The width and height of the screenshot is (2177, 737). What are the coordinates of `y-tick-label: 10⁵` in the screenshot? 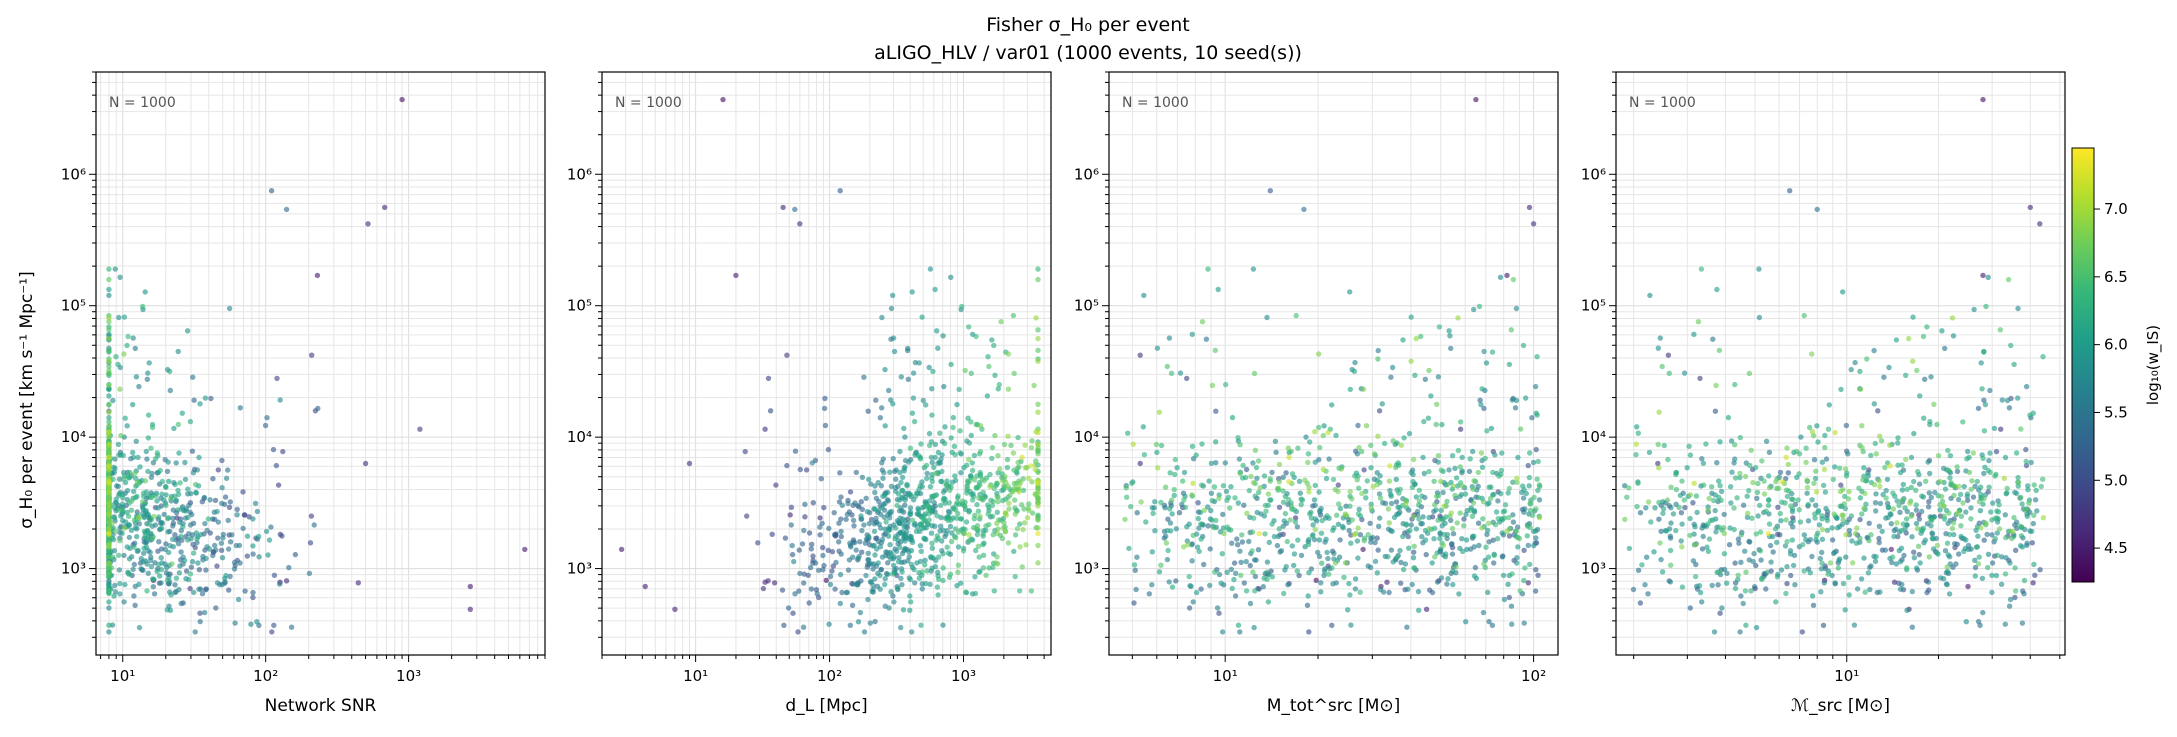 It's located at (1593, 306).